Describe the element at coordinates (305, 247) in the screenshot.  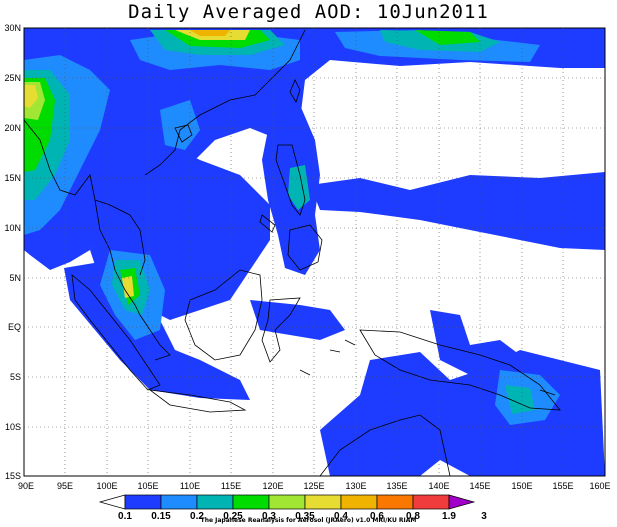
I see `coastline-visayas-mindanao` at that location.